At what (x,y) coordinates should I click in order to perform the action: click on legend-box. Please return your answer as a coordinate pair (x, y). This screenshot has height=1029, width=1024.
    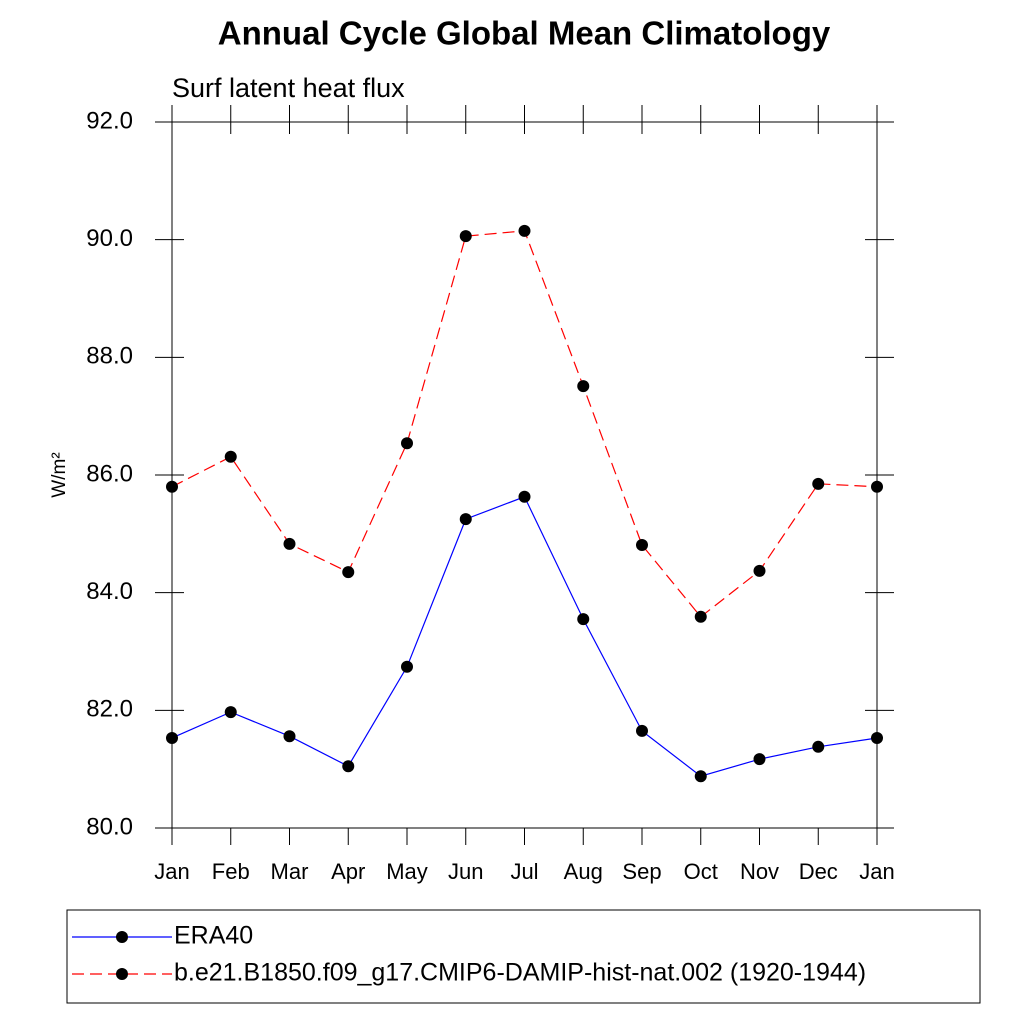
    Looking at the image, I should click on (523, 956).